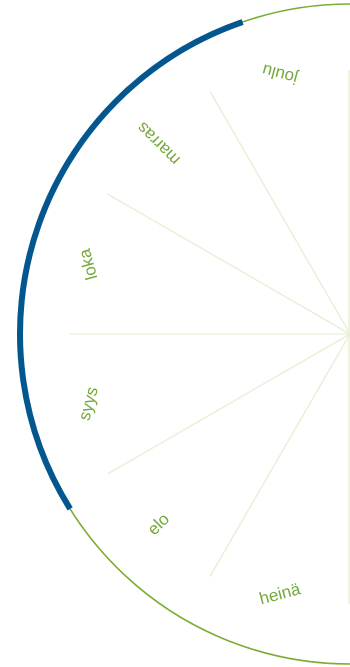 This screenshot has height=667, width=350. I want to click on month-label: marras, so click(158, 143).